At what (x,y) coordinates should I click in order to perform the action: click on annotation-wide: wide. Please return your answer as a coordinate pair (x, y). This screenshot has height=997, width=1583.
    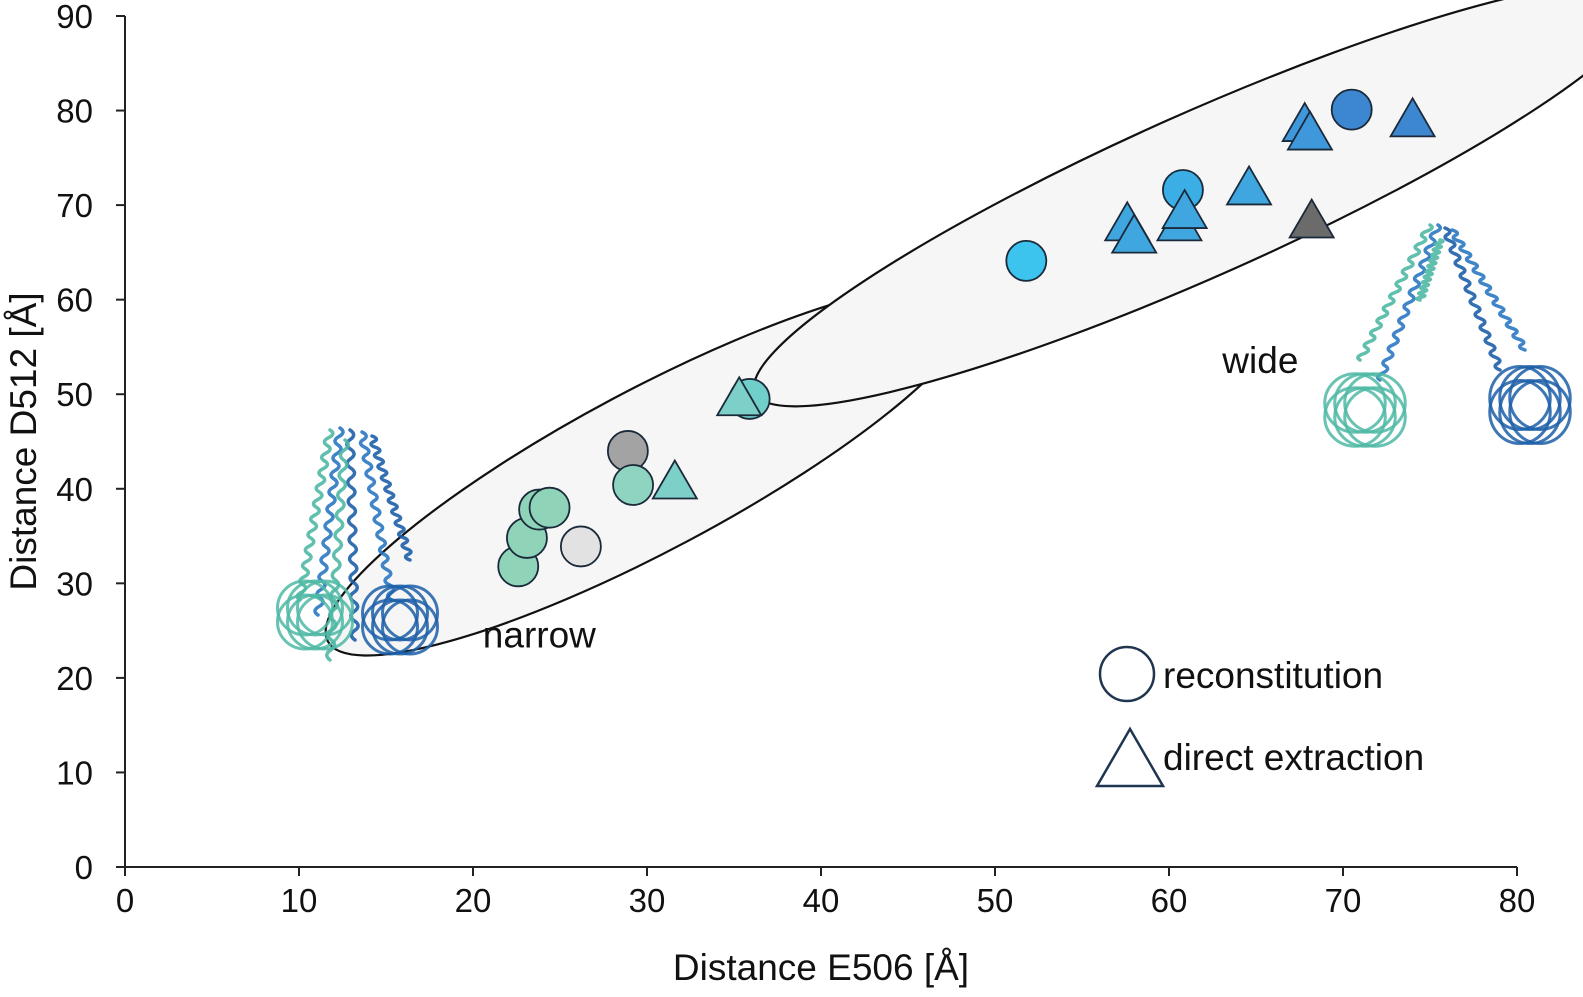
    Looking at the image, I should click on (1259, 360).